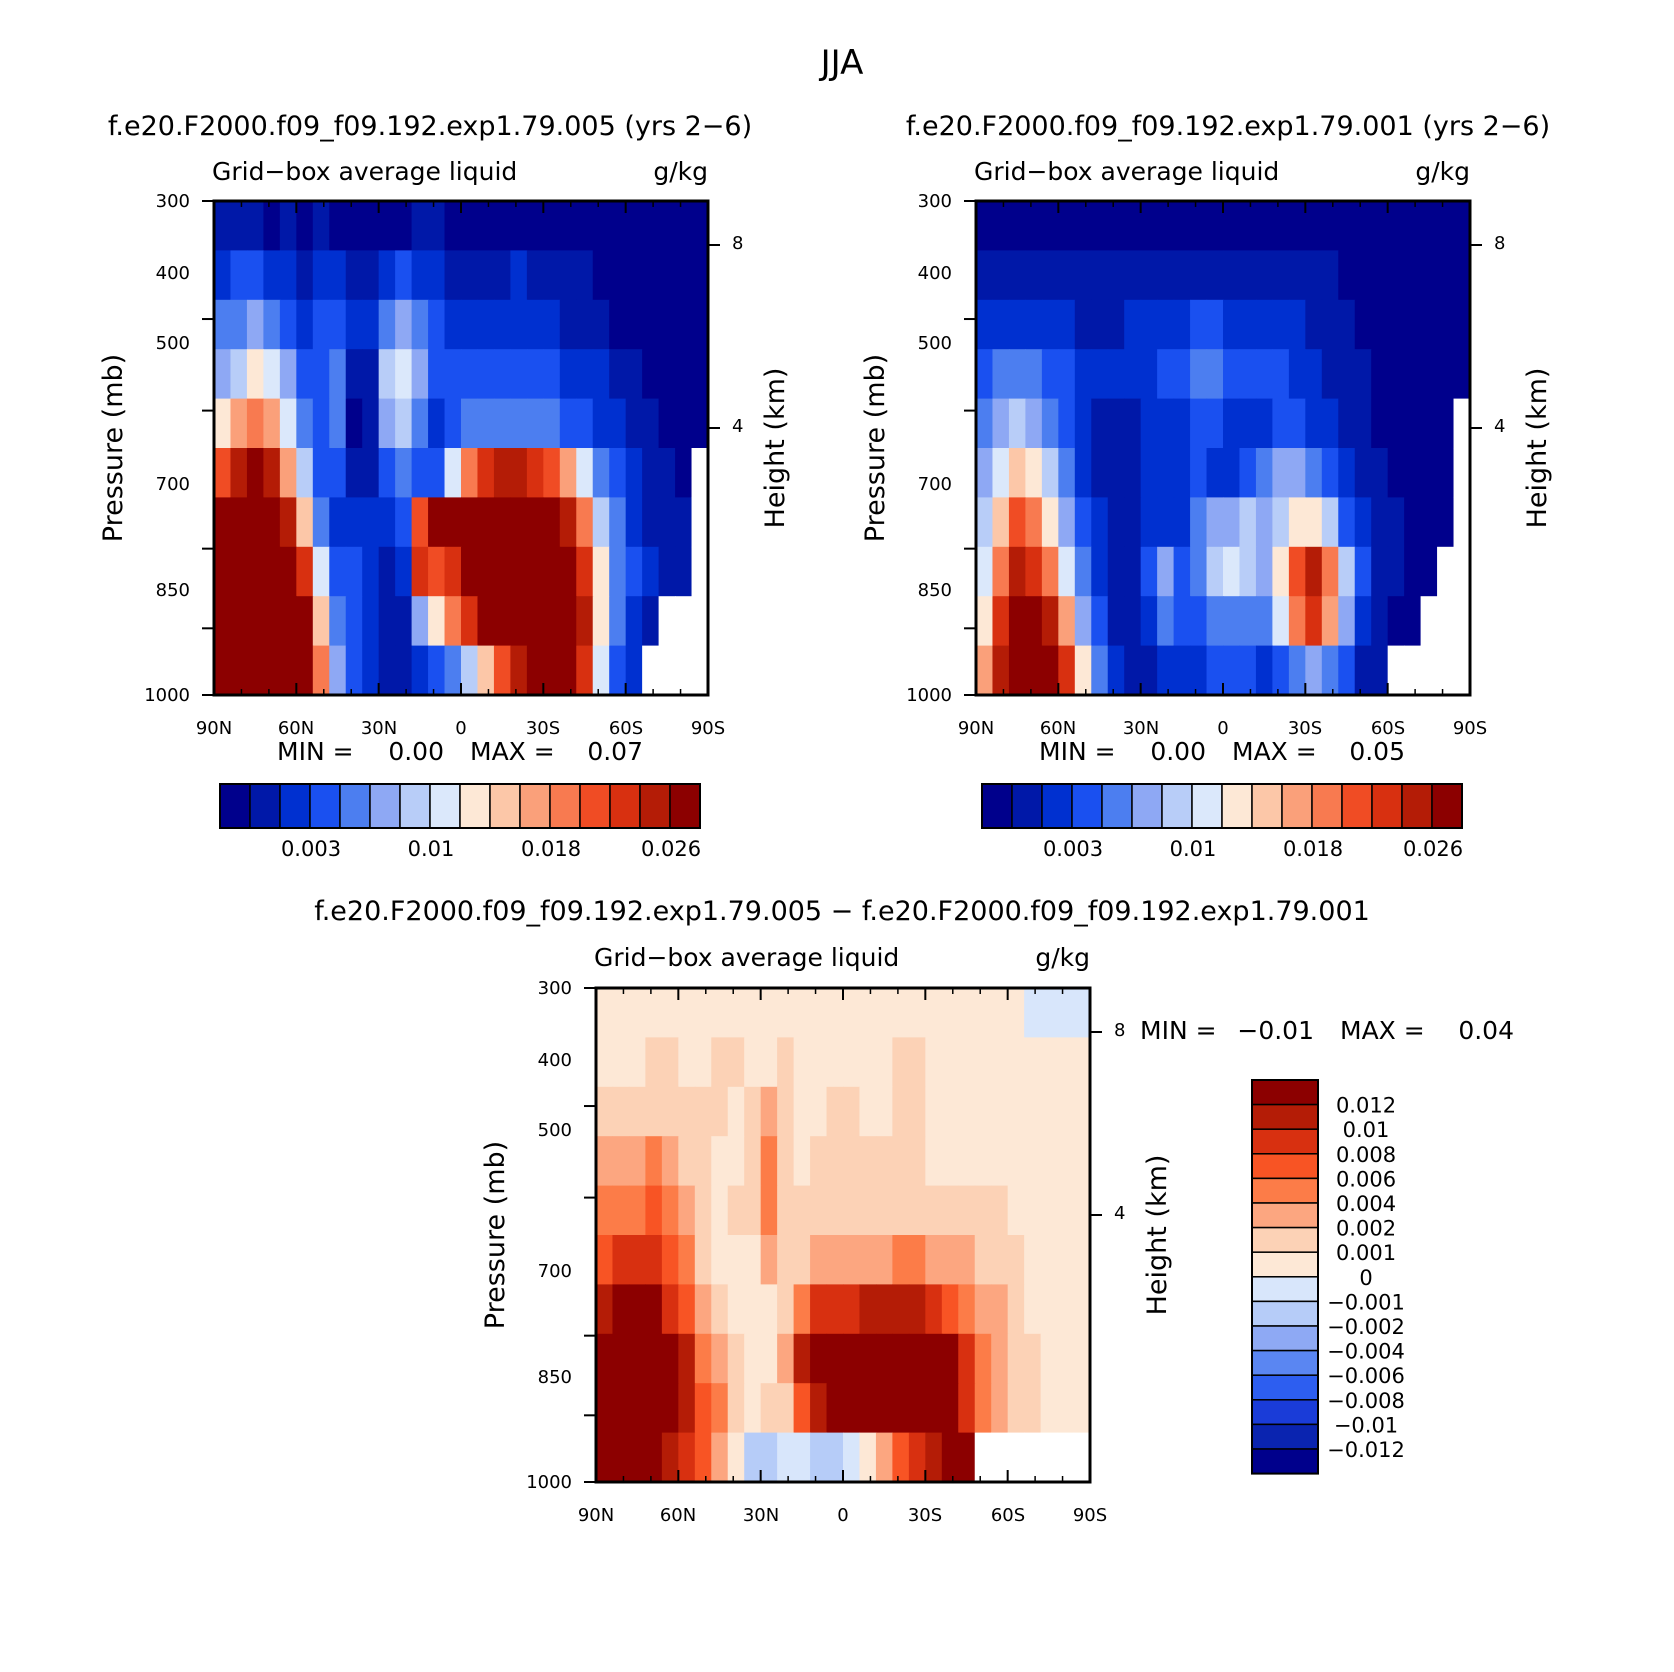  What do you see at coordinates (1119, 1213) in the screenshot?
I see `panel-3-height-tick-4: 4` at bounding box center [1119, 1213].